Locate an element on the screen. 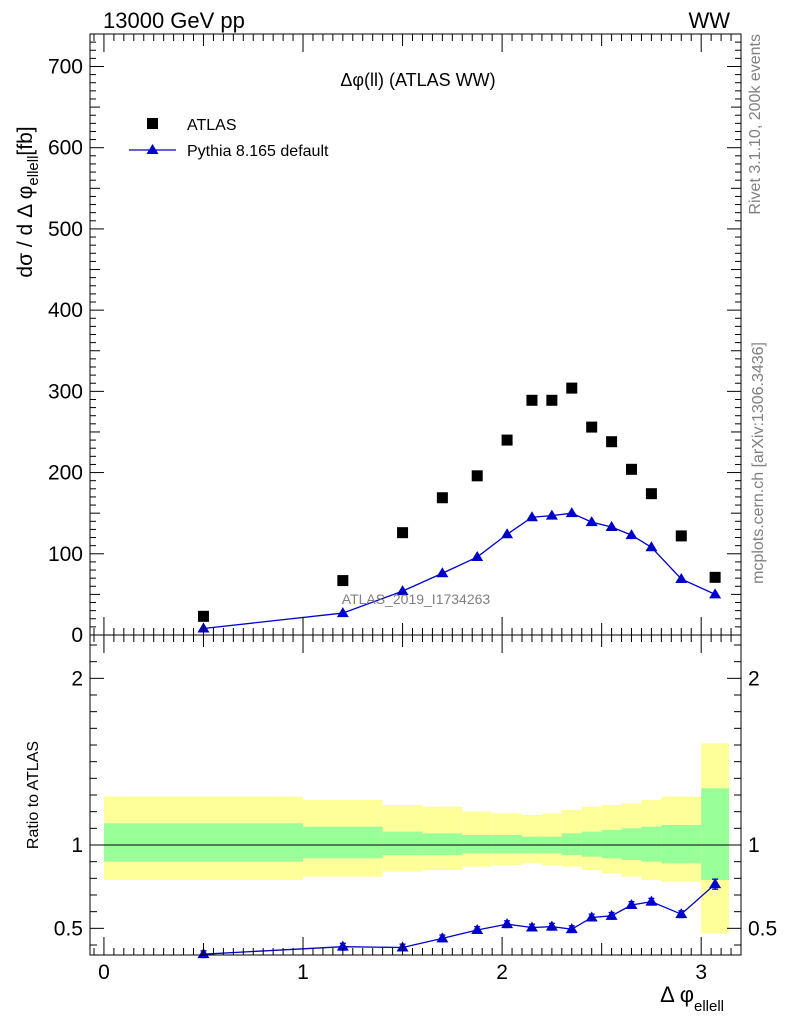 This screenshot has width=786, height=1024. y-tick-label: 300 is located at coordinates (65, 391).